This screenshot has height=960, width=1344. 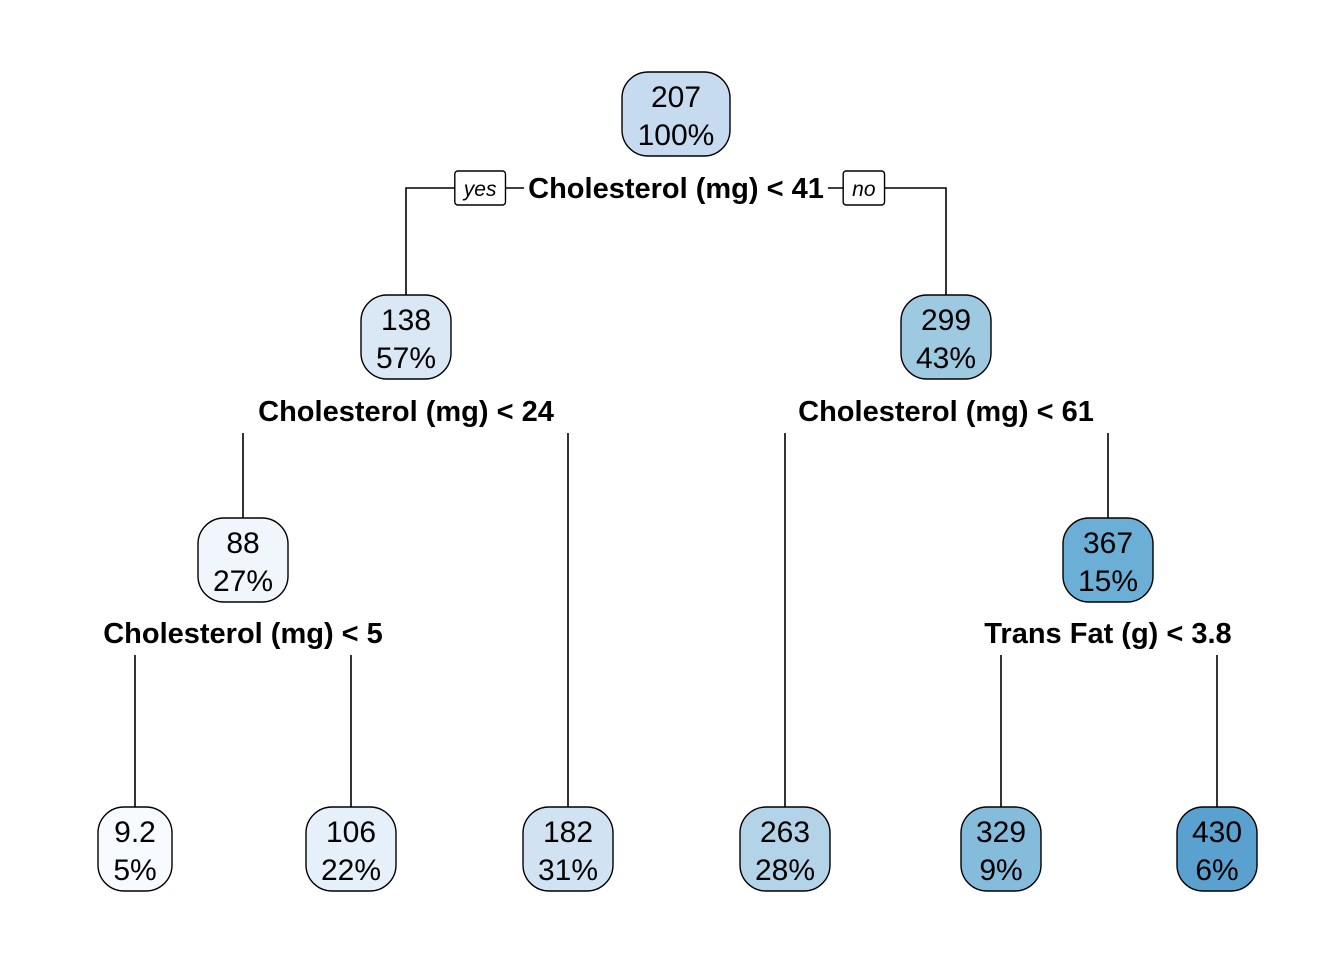 What do you see at coordinates (351, 832) in the screenshot?
I see `node-value: 106` at bounding box center [351, 832].